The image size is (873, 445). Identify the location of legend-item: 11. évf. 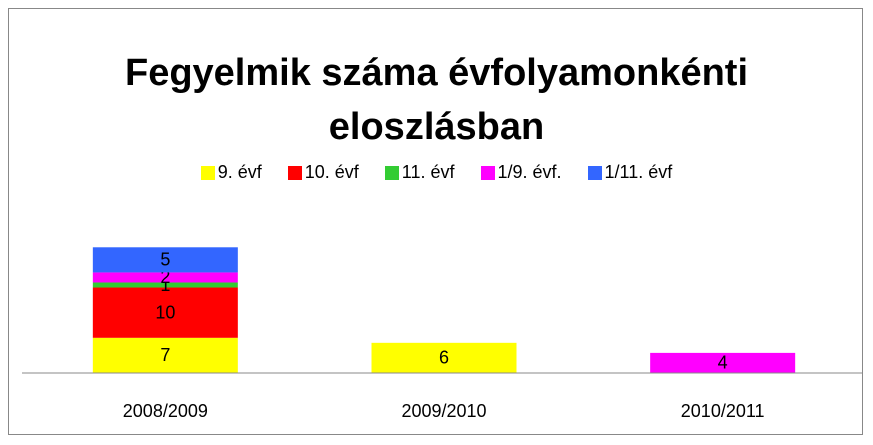
(419, 172).